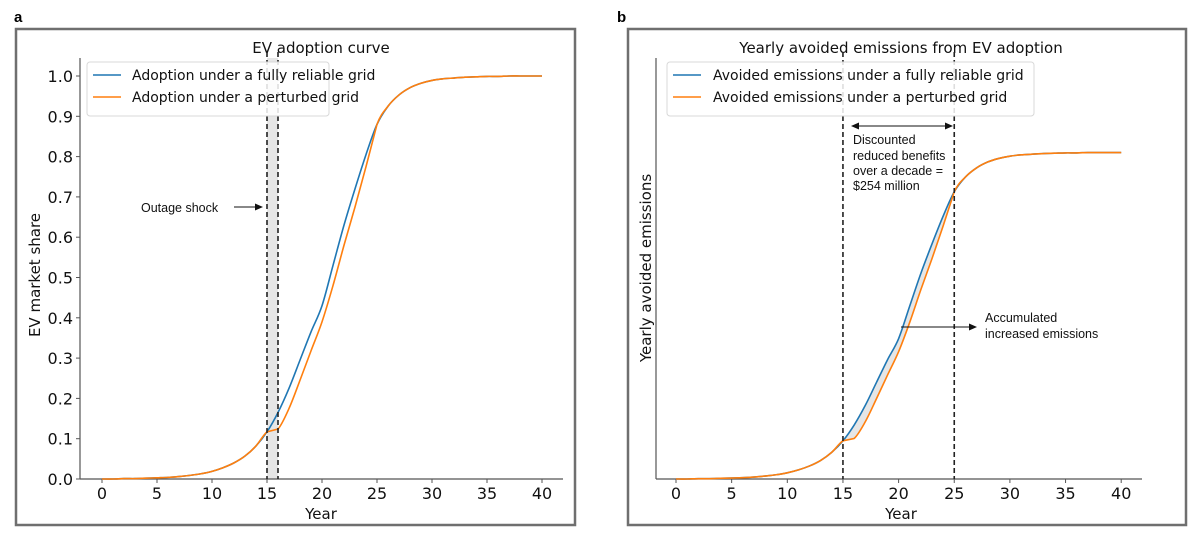 The image size is (1198, 535). Describe the element at coordinates (60, 439) in the screenshot. I see `y-tick-label: 0.1` at that location.